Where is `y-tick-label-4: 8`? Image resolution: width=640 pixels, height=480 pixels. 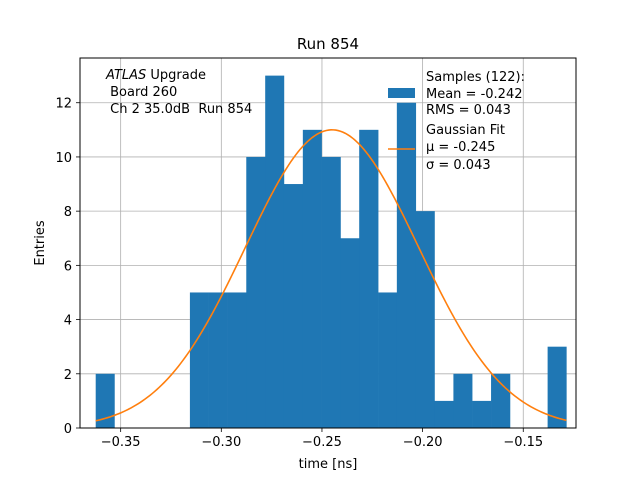 y-tick-label-4: 8 is located at coordinates (68, 212).